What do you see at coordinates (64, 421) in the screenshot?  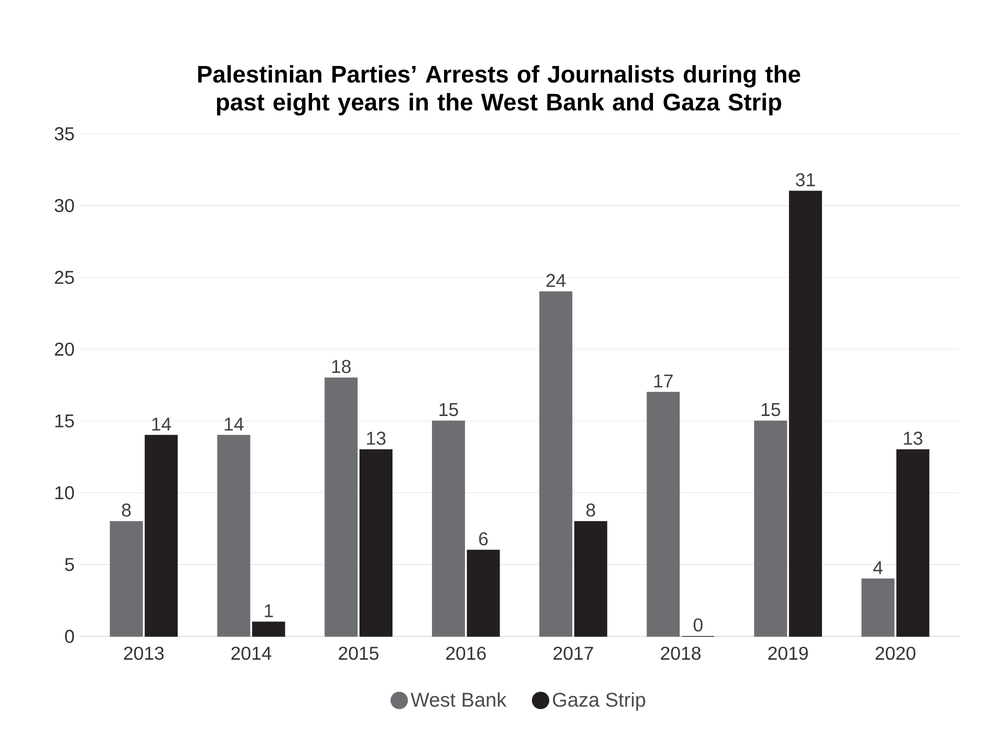 I see `y-tick-label: 15` at bounding box center [64, 421].